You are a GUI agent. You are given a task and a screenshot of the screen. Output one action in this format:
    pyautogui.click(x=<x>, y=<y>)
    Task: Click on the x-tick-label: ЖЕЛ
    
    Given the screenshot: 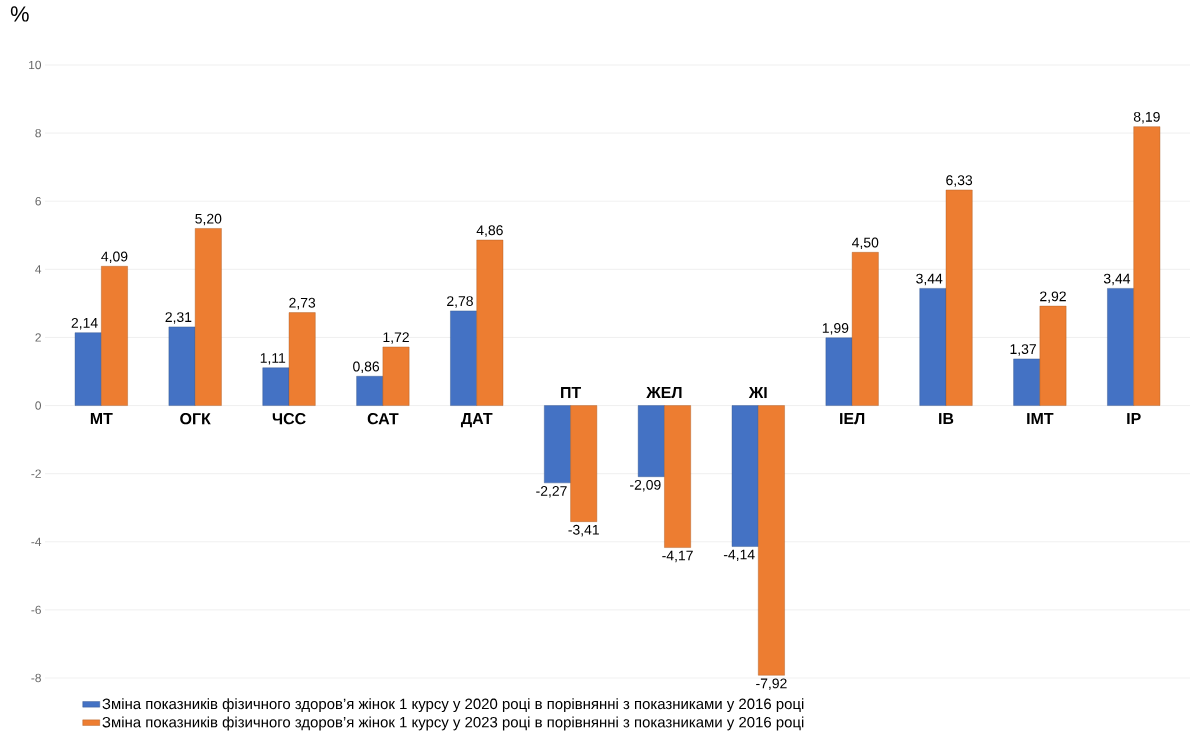 What is the action you would take?
    pyautogui.click(x=664, y=392)
    